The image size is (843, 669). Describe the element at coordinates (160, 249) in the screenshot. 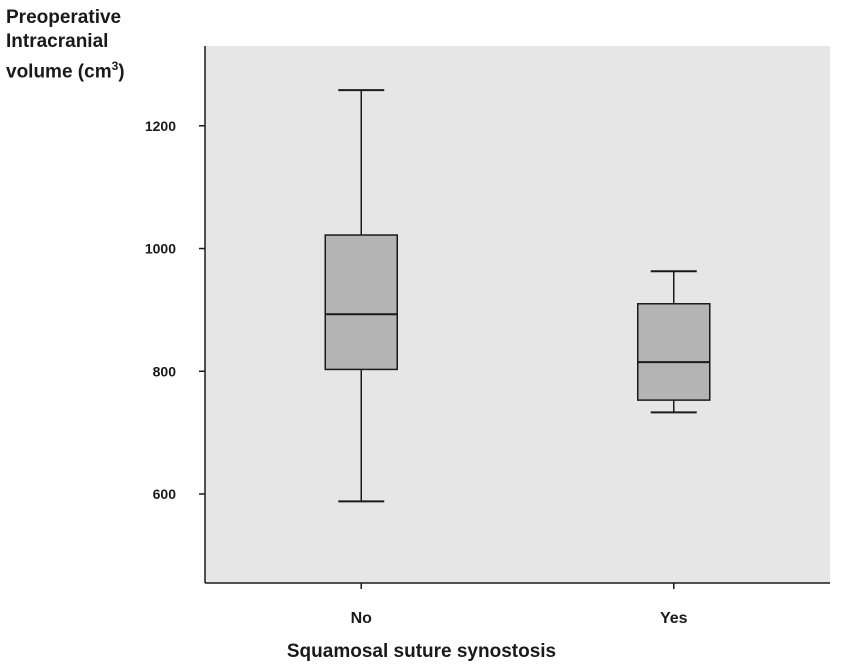

I see `y-tick-label: 1000` at that location.